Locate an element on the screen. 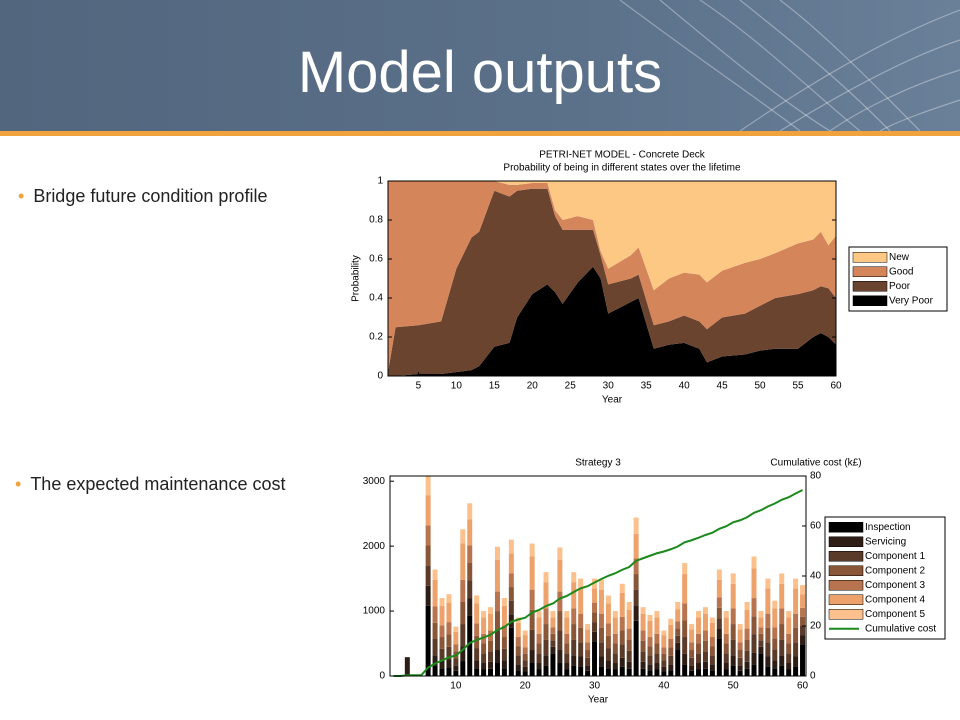  plot-area is located at coordinates (598, 576).